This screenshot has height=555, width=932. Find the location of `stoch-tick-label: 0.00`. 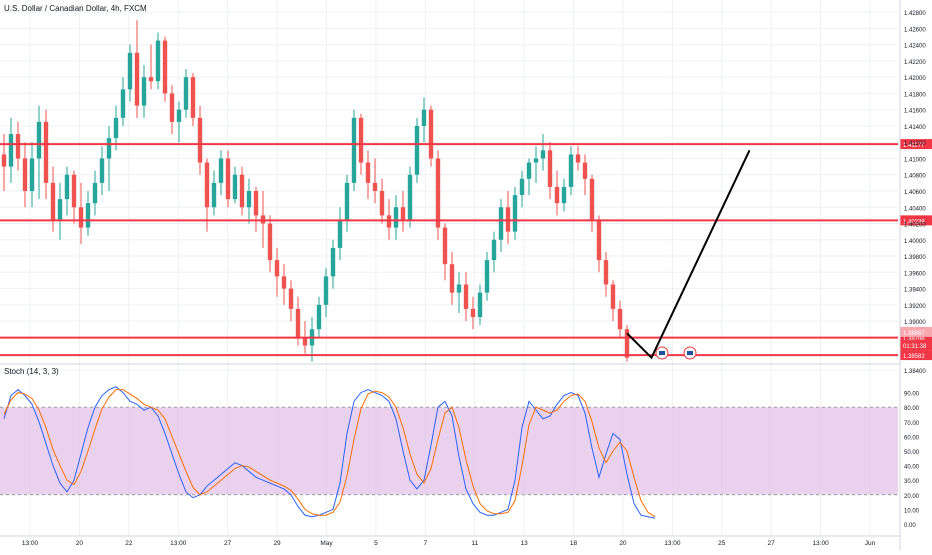

stoch-tick-label: 0.00 is located at coordinates (910, 526).